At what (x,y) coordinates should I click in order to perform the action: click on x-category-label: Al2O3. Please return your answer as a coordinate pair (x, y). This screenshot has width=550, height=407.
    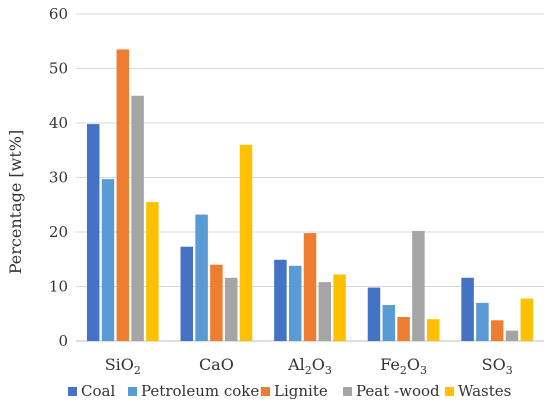
    Looking at the image, I should click on (309, 366).